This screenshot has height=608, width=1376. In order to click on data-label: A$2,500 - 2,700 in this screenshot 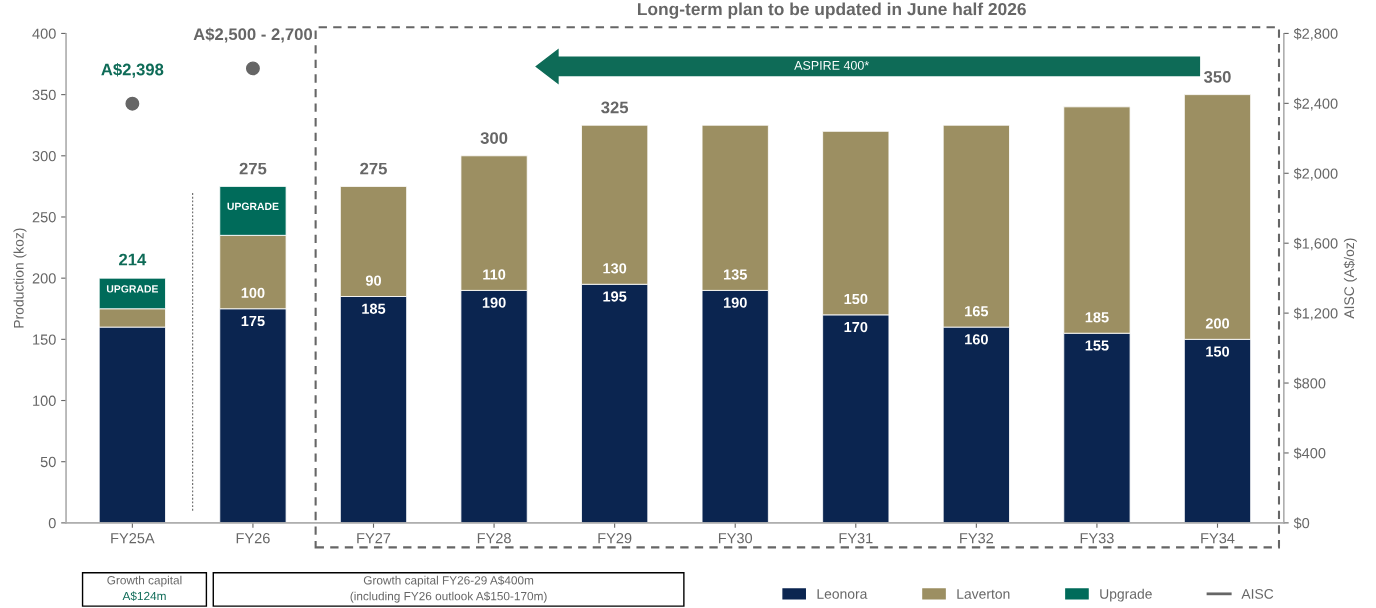, I will do `click(253, 35)`.